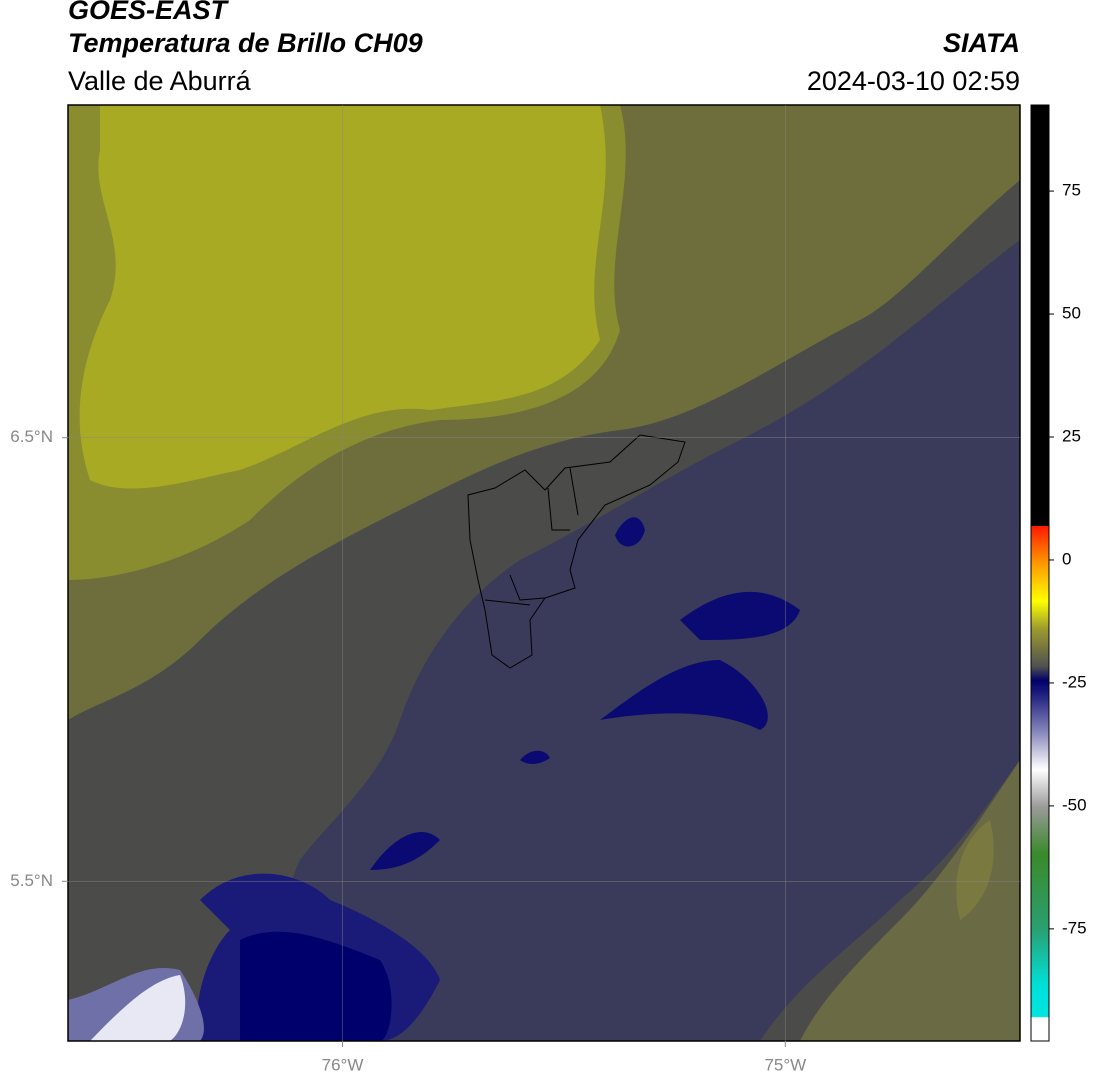  I want to click on colorbar-tick-label: 25, so click(1071, 435).